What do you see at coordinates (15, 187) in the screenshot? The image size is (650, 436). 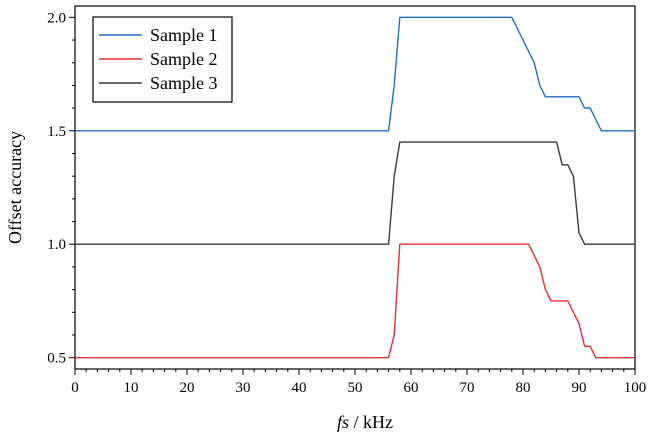 I see `y-axis-title: Offset accuracy` at bounding box center [15, 187].